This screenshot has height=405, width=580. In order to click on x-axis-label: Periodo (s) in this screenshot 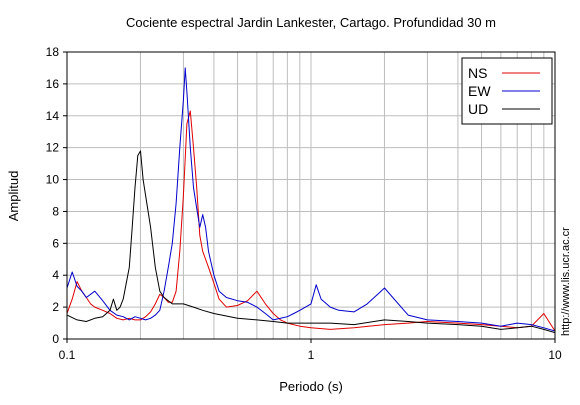, I will do `click(311, 386)`.